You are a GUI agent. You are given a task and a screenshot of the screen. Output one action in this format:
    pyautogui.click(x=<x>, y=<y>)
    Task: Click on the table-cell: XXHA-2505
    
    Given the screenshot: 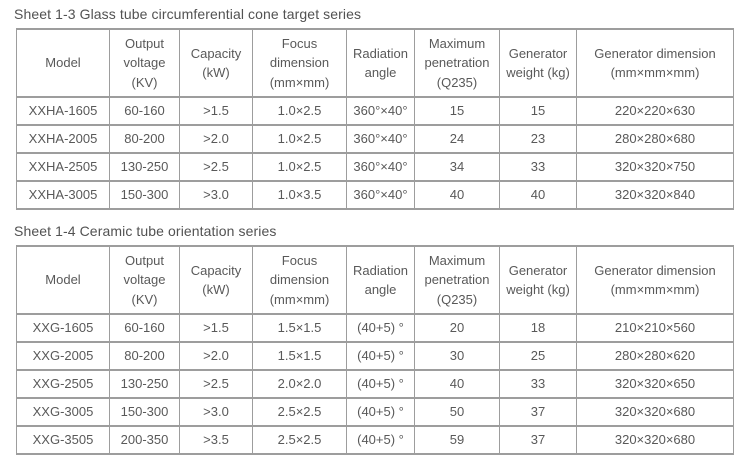 What is the action you would take?
    pyautogui.click(x=63, y=167)
    